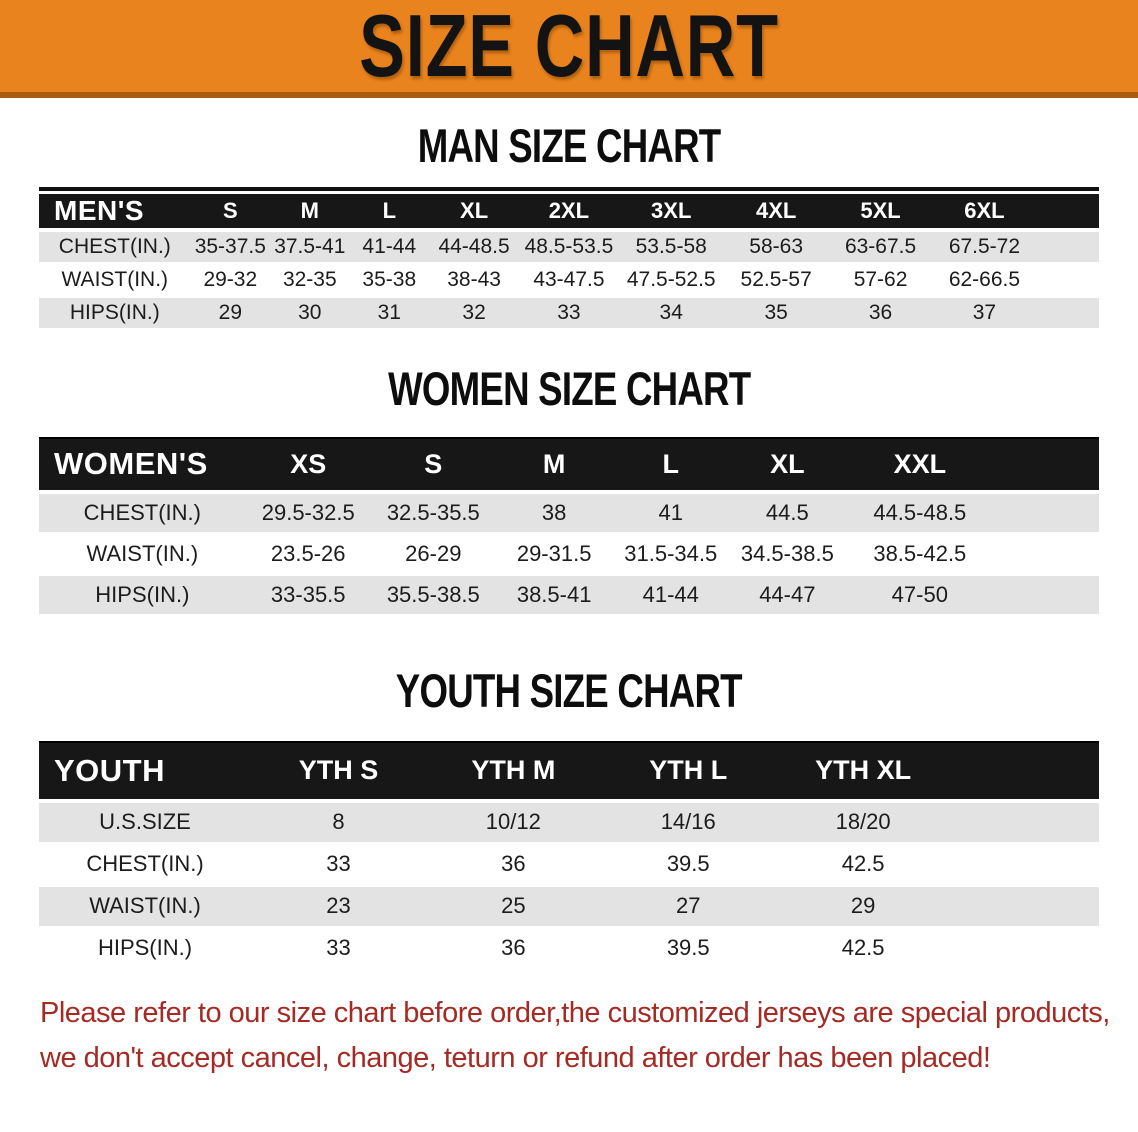 Image resolution: width=1138 pixels, height=1132 pixels. Describe the element at coordinates (308, 465) in the screenshot. I see `size-column-header: XS` at that location.